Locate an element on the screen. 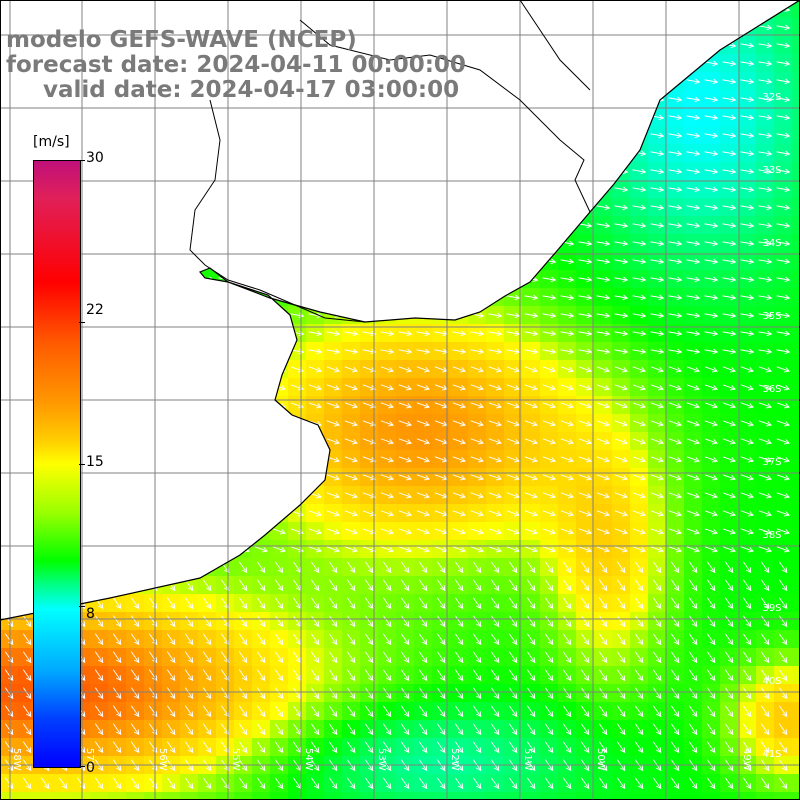 The image size is (800, 800). colorbar-tick-8: 8 is located at coordinates (90, 614).